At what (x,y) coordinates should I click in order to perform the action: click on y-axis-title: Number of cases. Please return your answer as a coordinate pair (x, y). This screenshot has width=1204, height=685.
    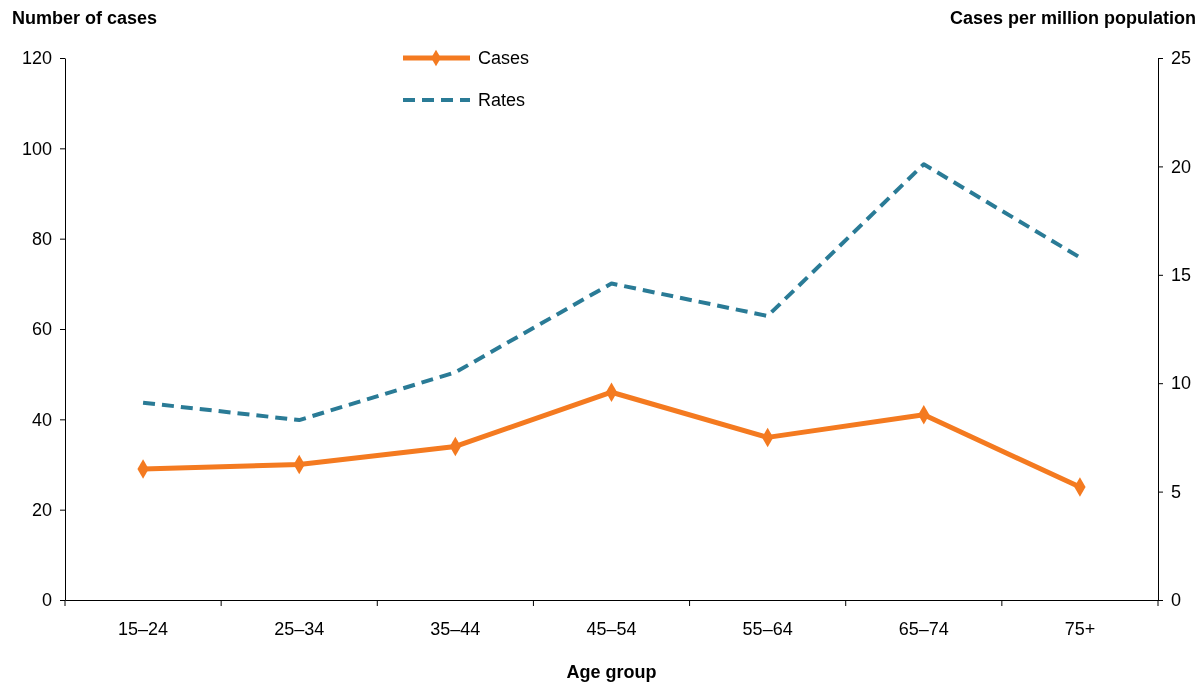
    Looking at the image, I should click on (85, 18).